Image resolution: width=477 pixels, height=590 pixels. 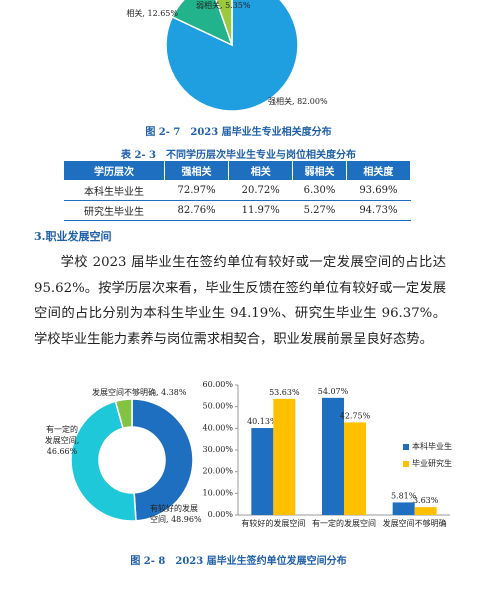 What do you see at coordinates (62, 451) in the screenshot?
I see `slice-label: 46.66%` at bounding box center [62, 451].